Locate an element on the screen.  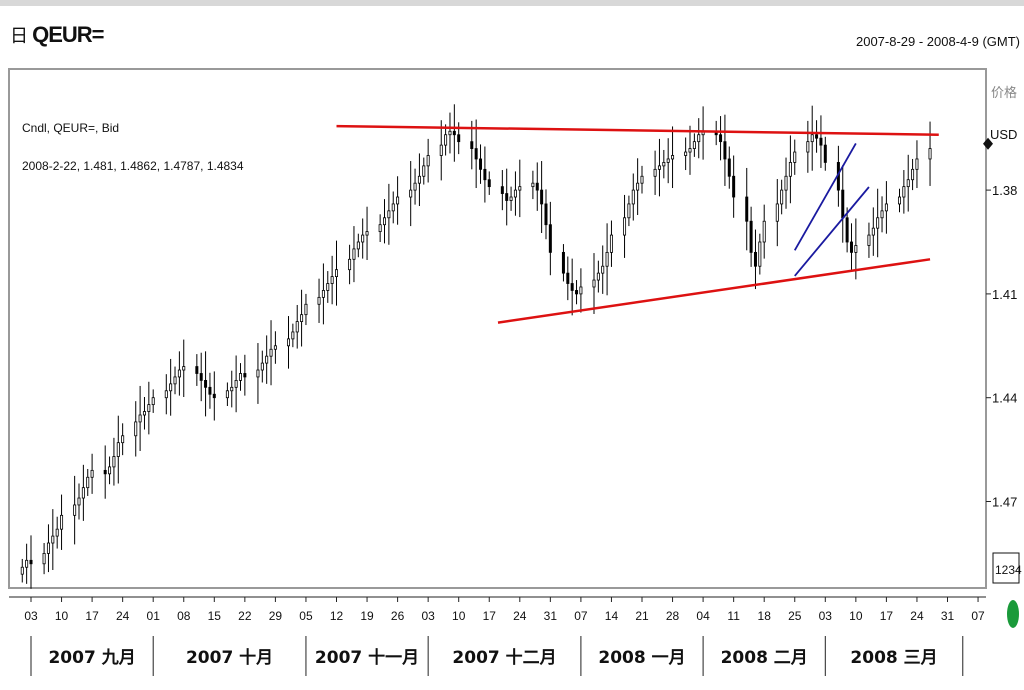
currency-axis-label: USD is located at coordinates (1003, 134).